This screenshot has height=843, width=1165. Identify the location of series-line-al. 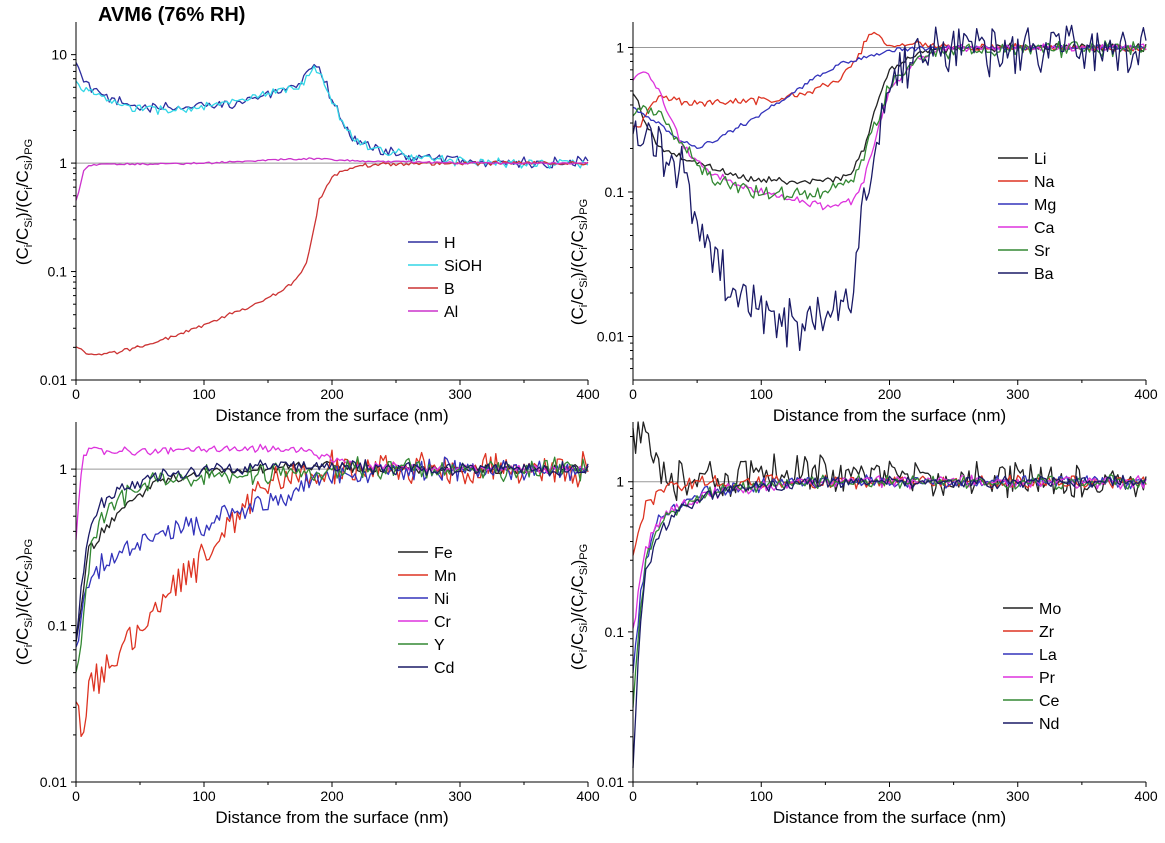
(332, 179).